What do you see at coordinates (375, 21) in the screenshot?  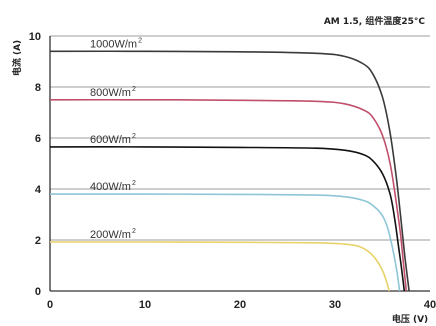 I see `chart-title: AM 1.5, 组件温度25°C` at bounding box center [375, 21].